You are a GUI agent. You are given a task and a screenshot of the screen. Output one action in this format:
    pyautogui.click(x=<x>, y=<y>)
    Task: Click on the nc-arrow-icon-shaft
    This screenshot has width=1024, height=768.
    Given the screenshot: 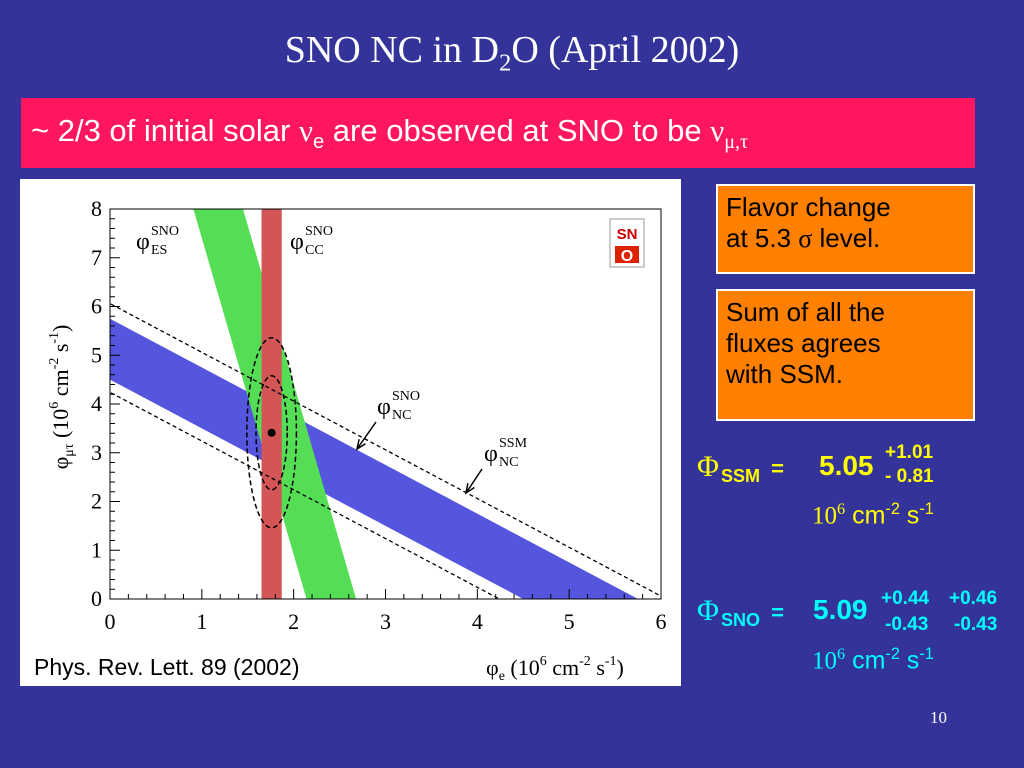 What is the action you would take?
    pyautogui.click(x=366, y=435)
    